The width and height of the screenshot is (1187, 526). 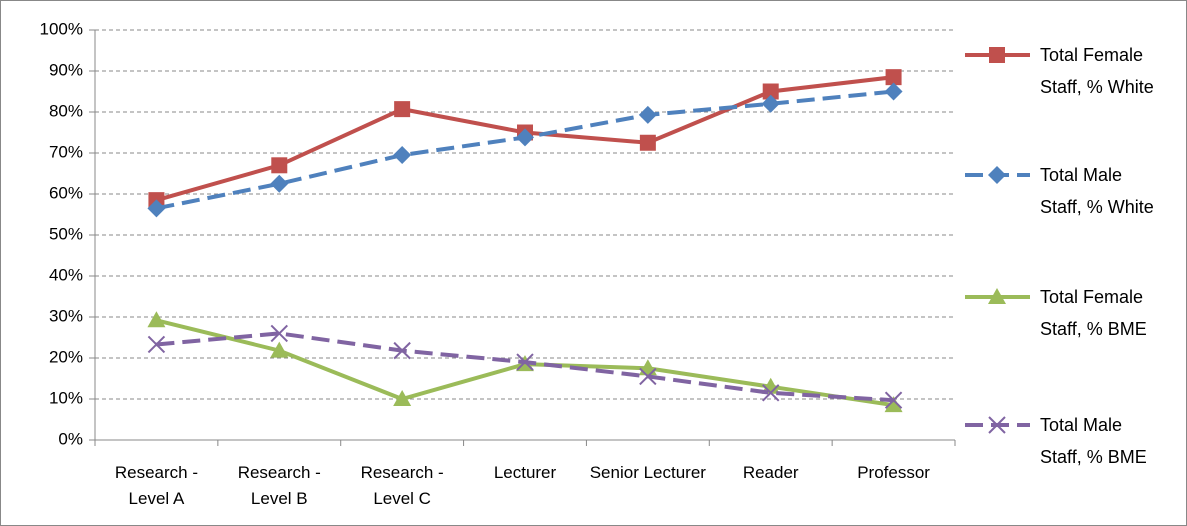 What do you see at coordinates (1093, 313) in the screenshot?
I see `legend-label: Total Female Staff, % BME` at bounding box center [1093, 313].